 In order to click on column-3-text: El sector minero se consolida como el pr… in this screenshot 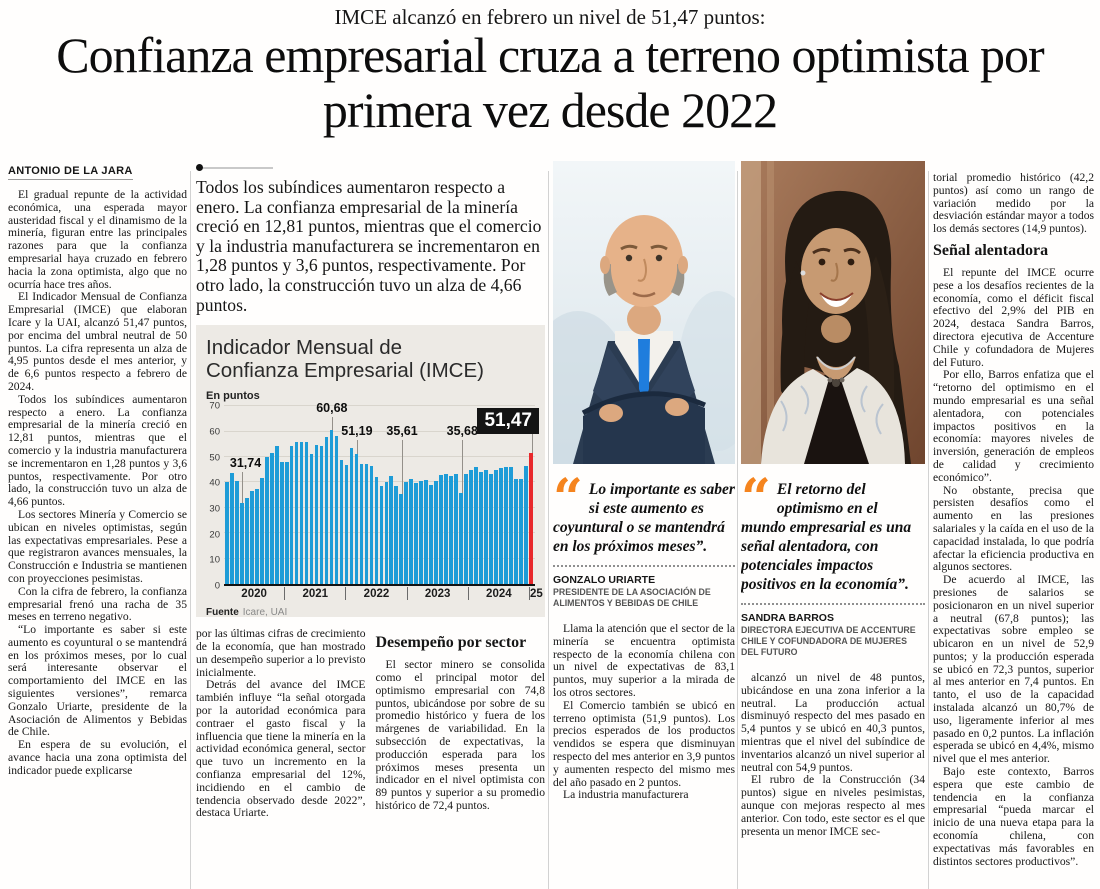, I will do `click(461, 735)`.